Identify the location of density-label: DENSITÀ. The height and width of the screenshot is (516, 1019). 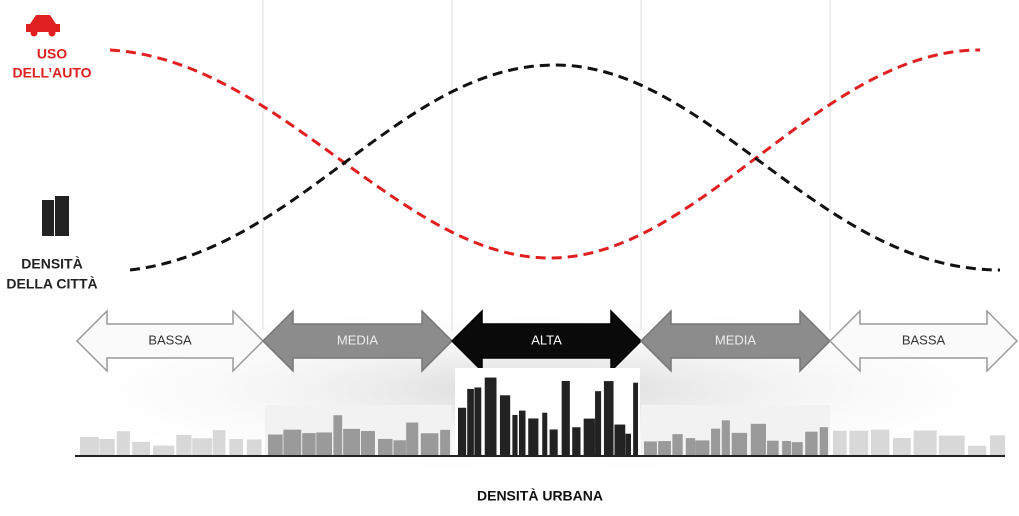
(51, 264).